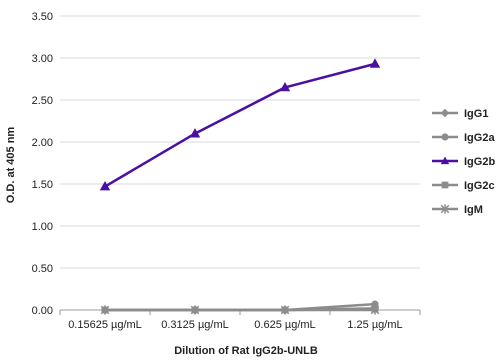 The height and width of the screenshot is (363, 503). What do you see at coordinates (42, 185) in the screenshot?
I see `y-tick-label: 1.50` at bounding box center [42, 185].